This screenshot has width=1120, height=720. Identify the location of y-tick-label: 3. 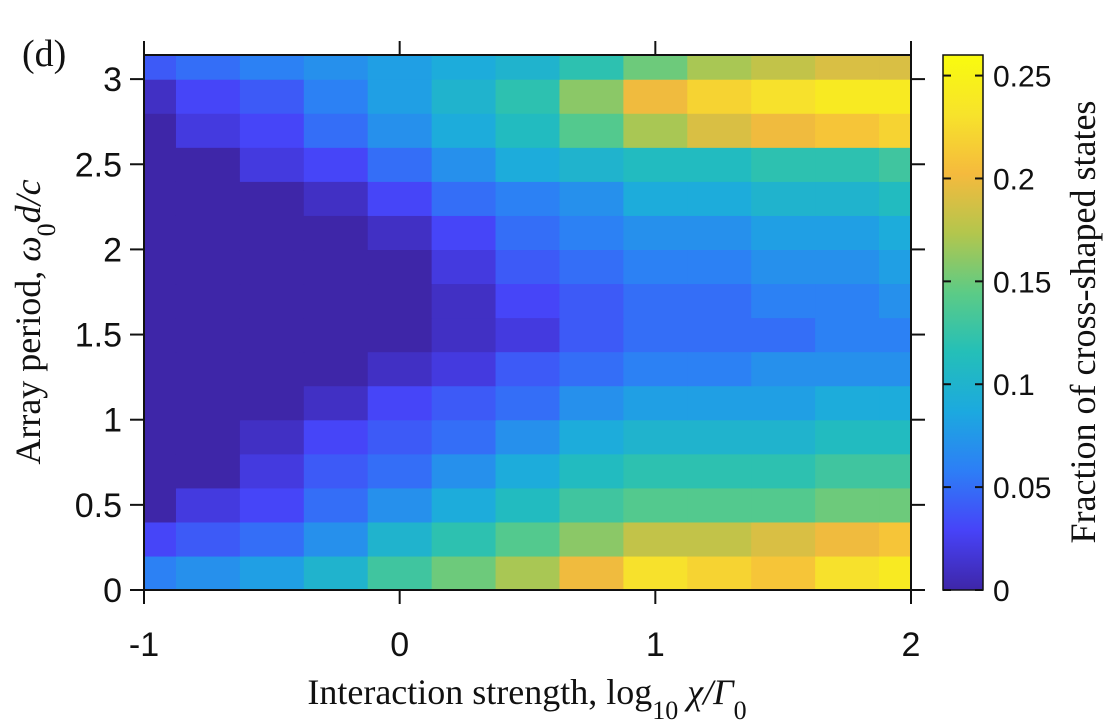
(112, 80).